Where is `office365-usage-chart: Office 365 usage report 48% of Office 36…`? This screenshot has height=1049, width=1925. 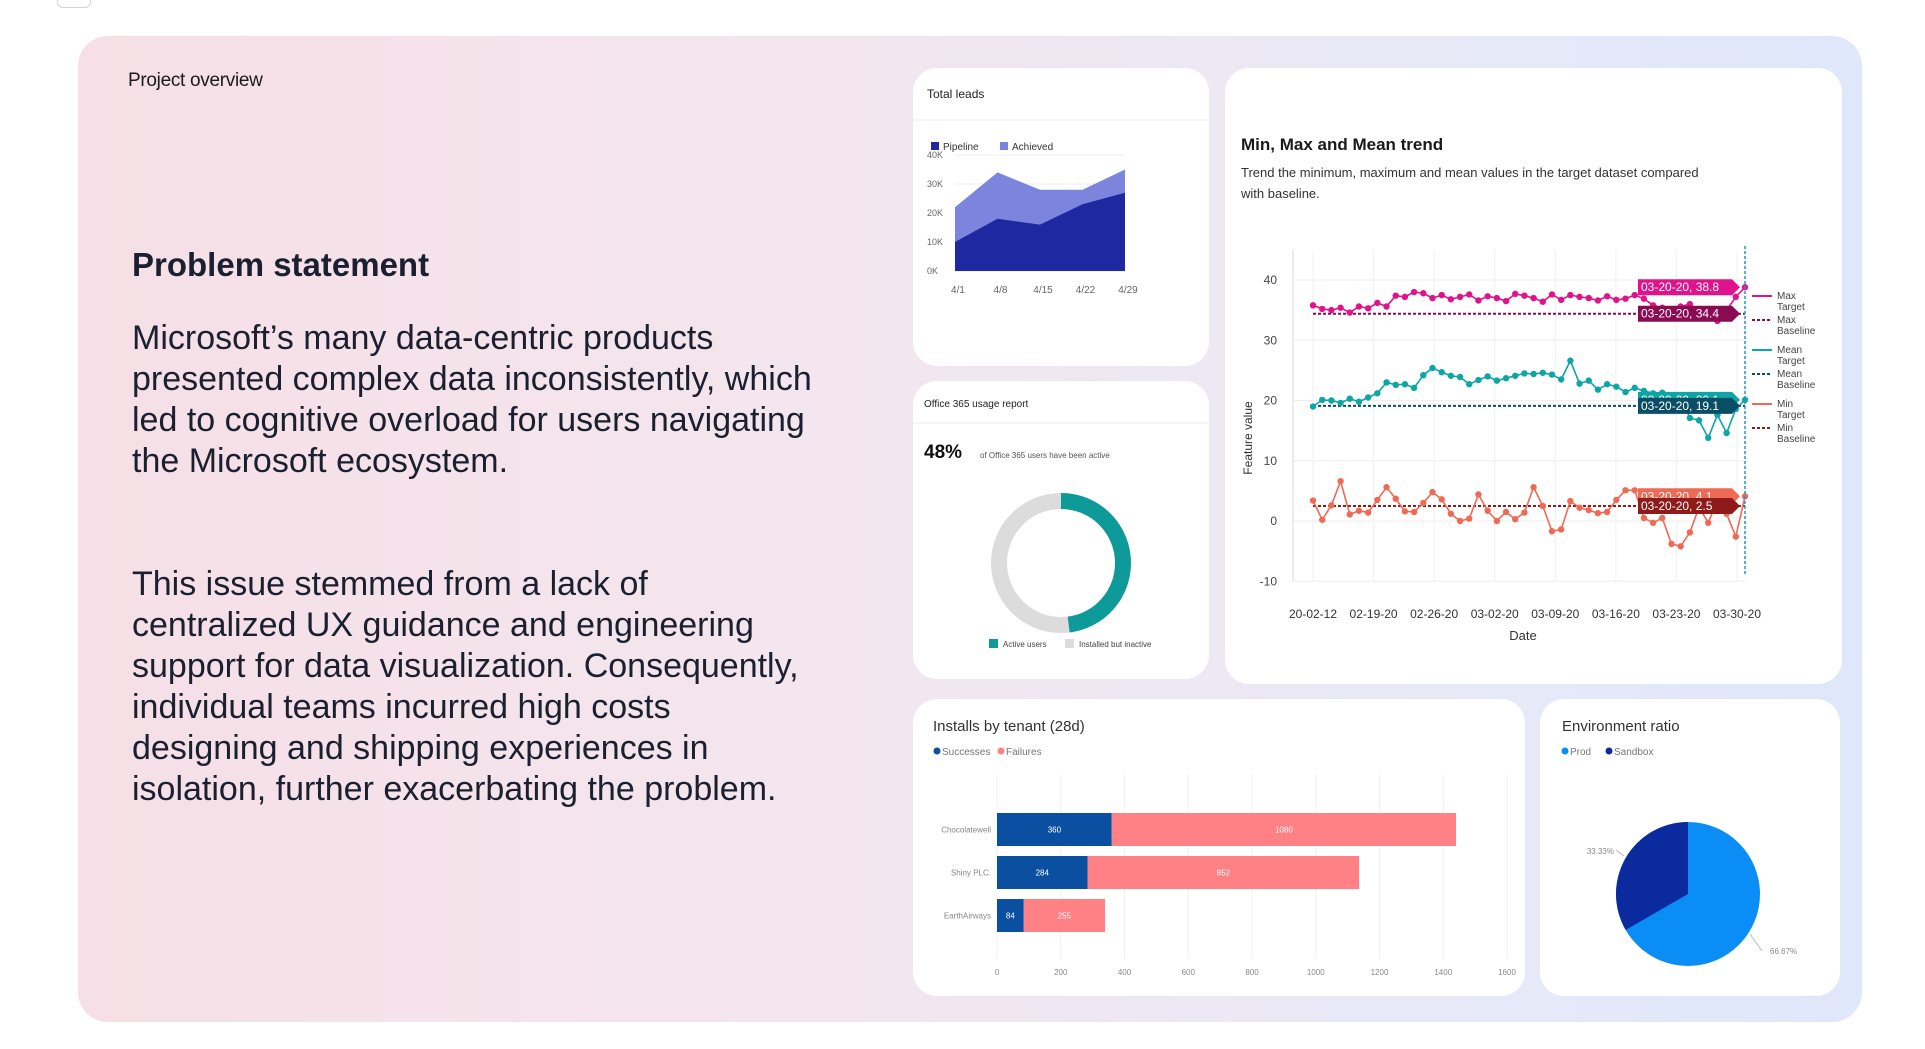
office365-usage-chart: Office 365 usage report 48% of Office 36… is located at coordinates (1061, 524).